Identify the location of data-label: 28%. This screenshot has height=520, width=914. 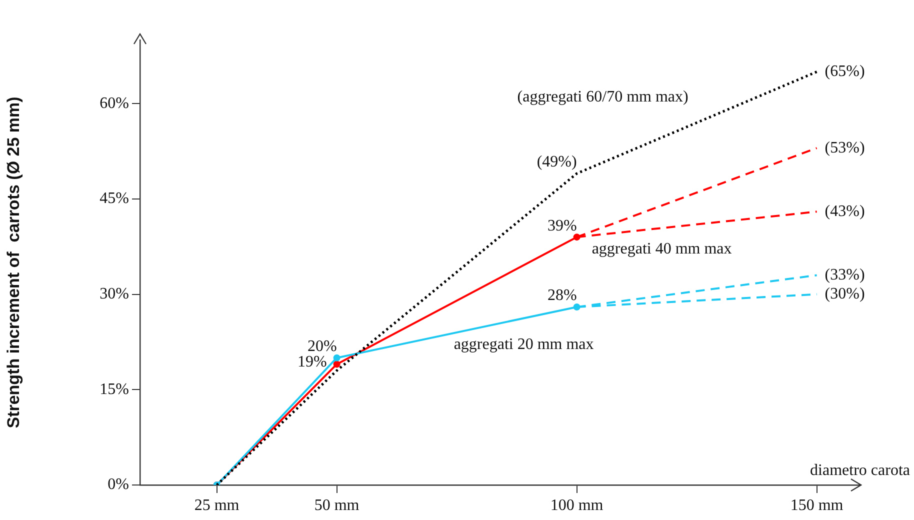
(562, 295).